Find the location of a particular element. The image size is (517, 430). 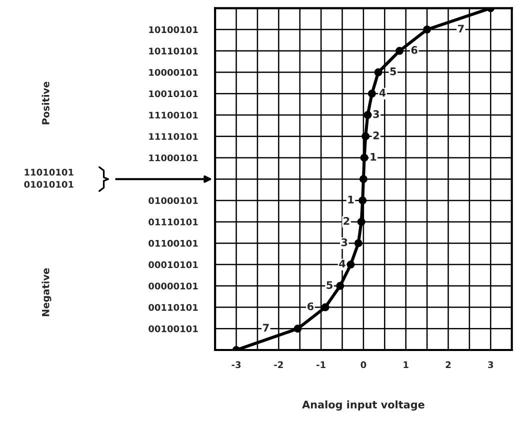

y-tick-label: 11110101 is located at coordinates (173, 136).